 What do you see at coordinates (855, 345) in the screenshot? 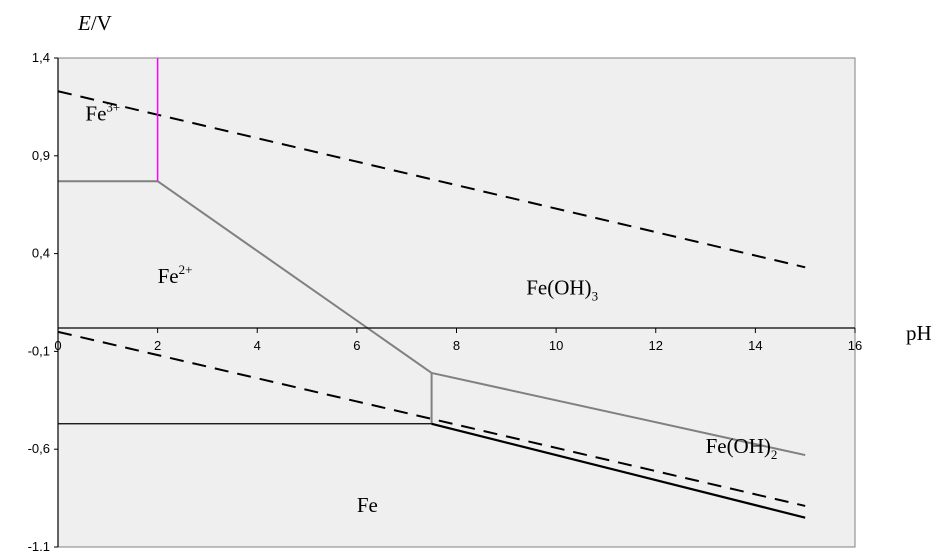
I see `x-tick-label: 16` at bounding box center [855, 345].